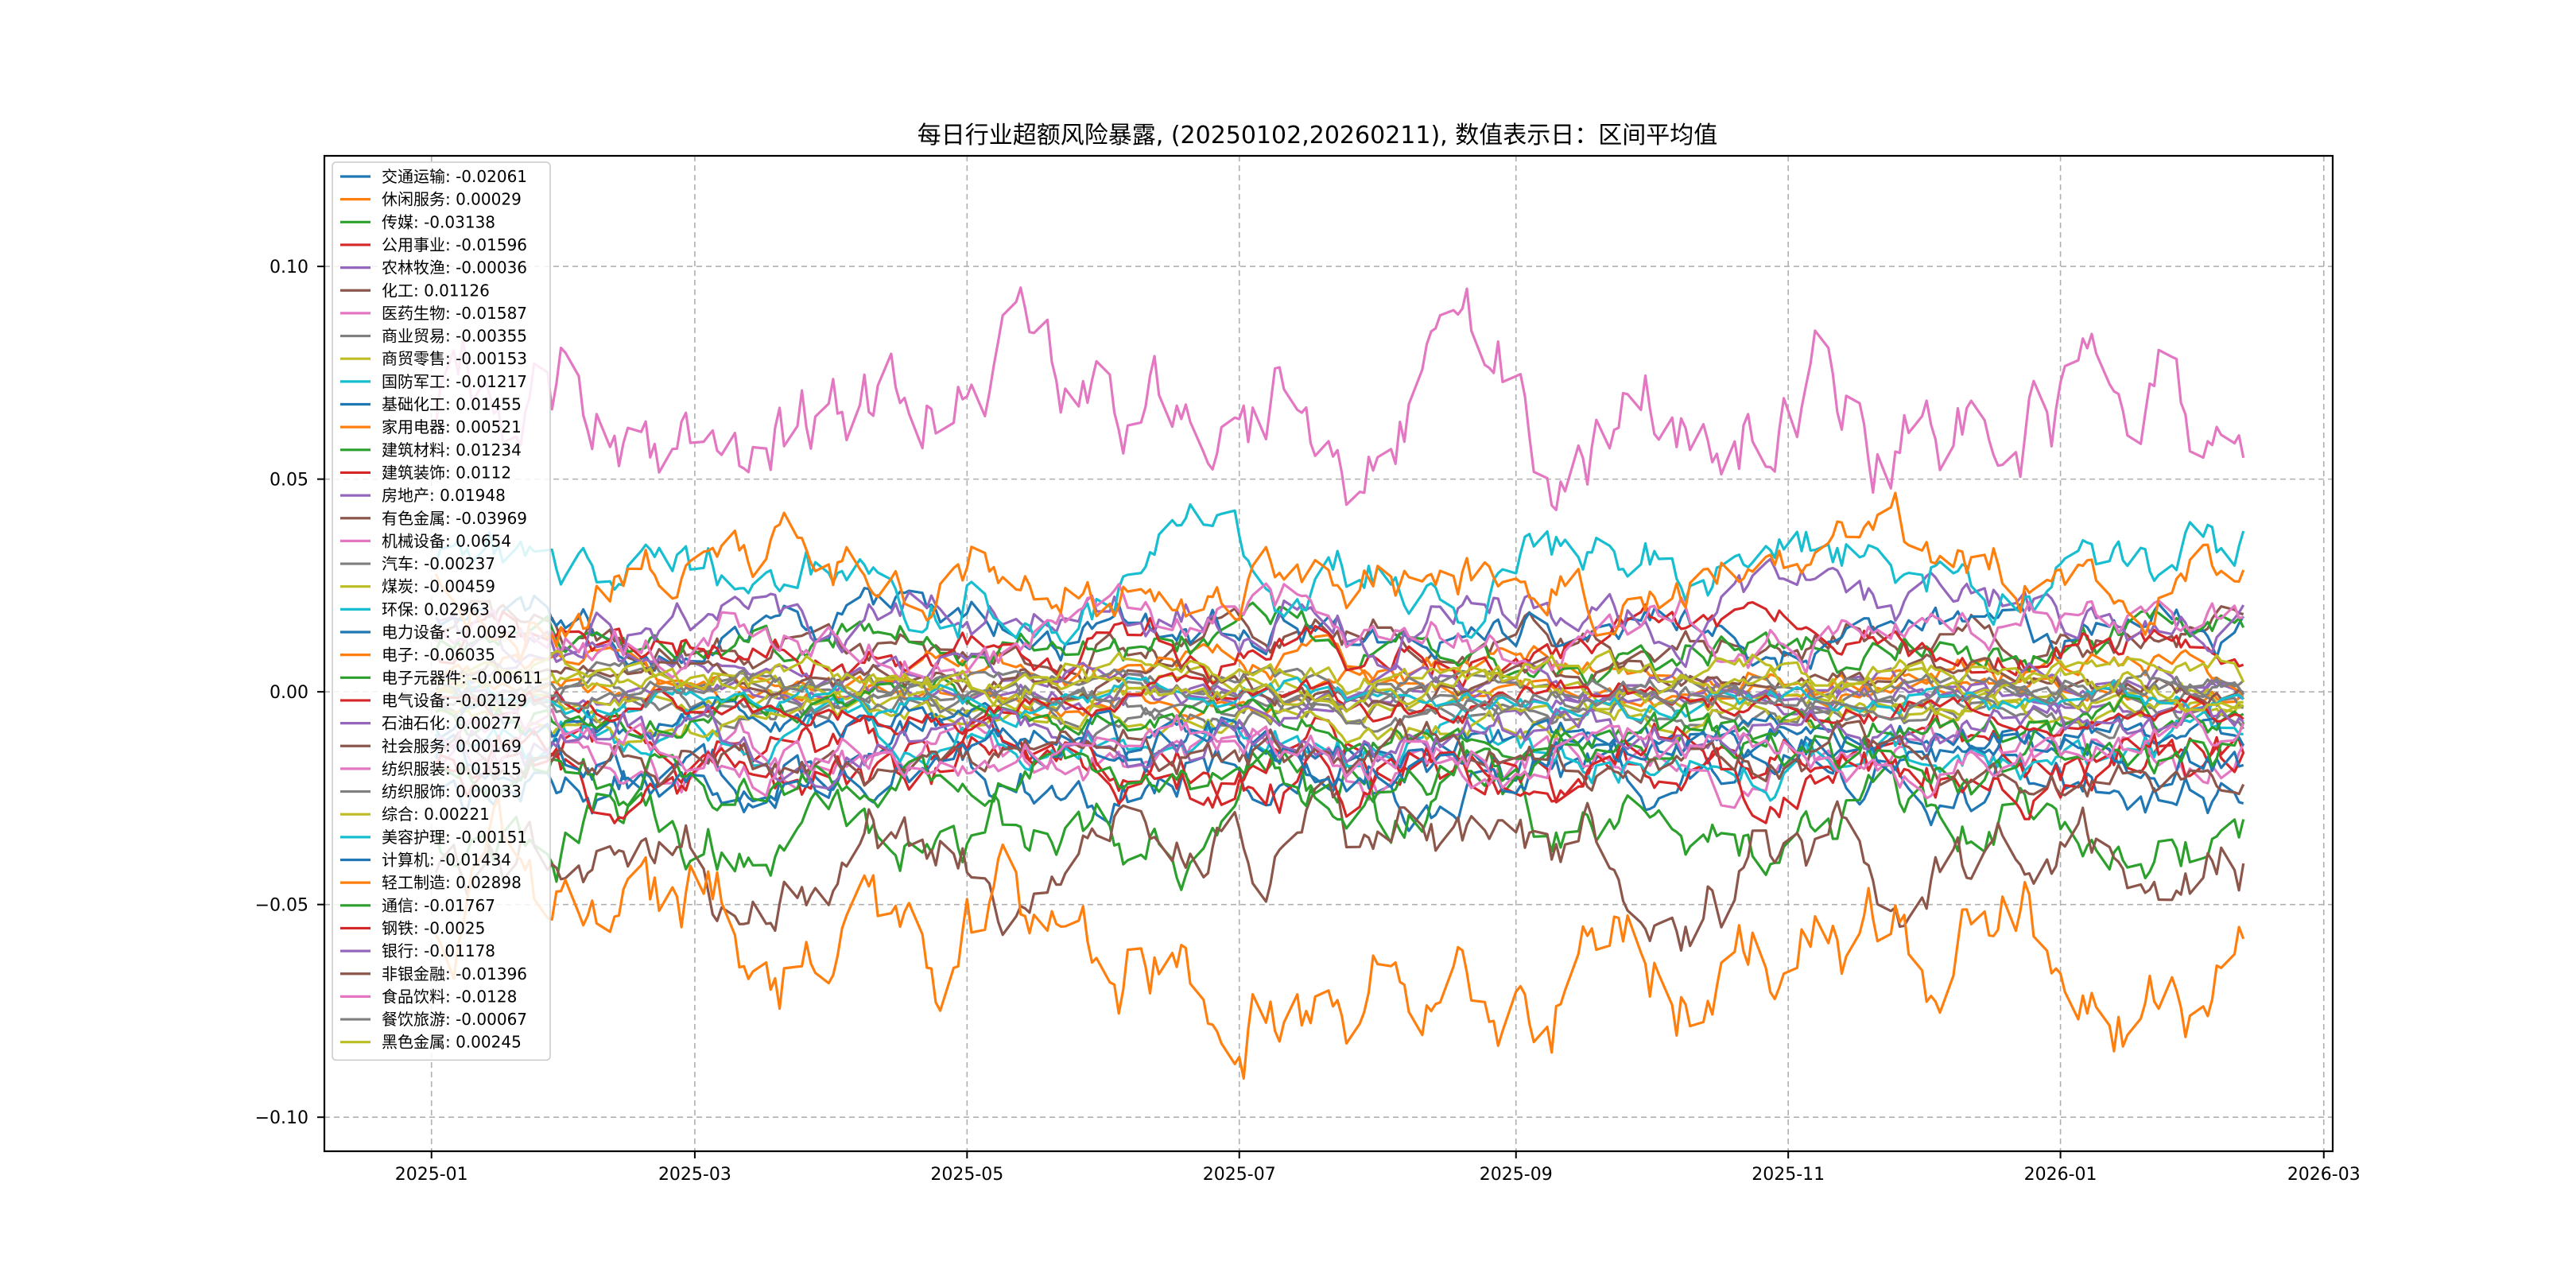 The width and height of the screenshot is (2576, 1288). What do you see at coordinates (434, 927) in the screenshot?
I see `legend-label: 钢铁: -0.0025` at bounding box center [434, 927].